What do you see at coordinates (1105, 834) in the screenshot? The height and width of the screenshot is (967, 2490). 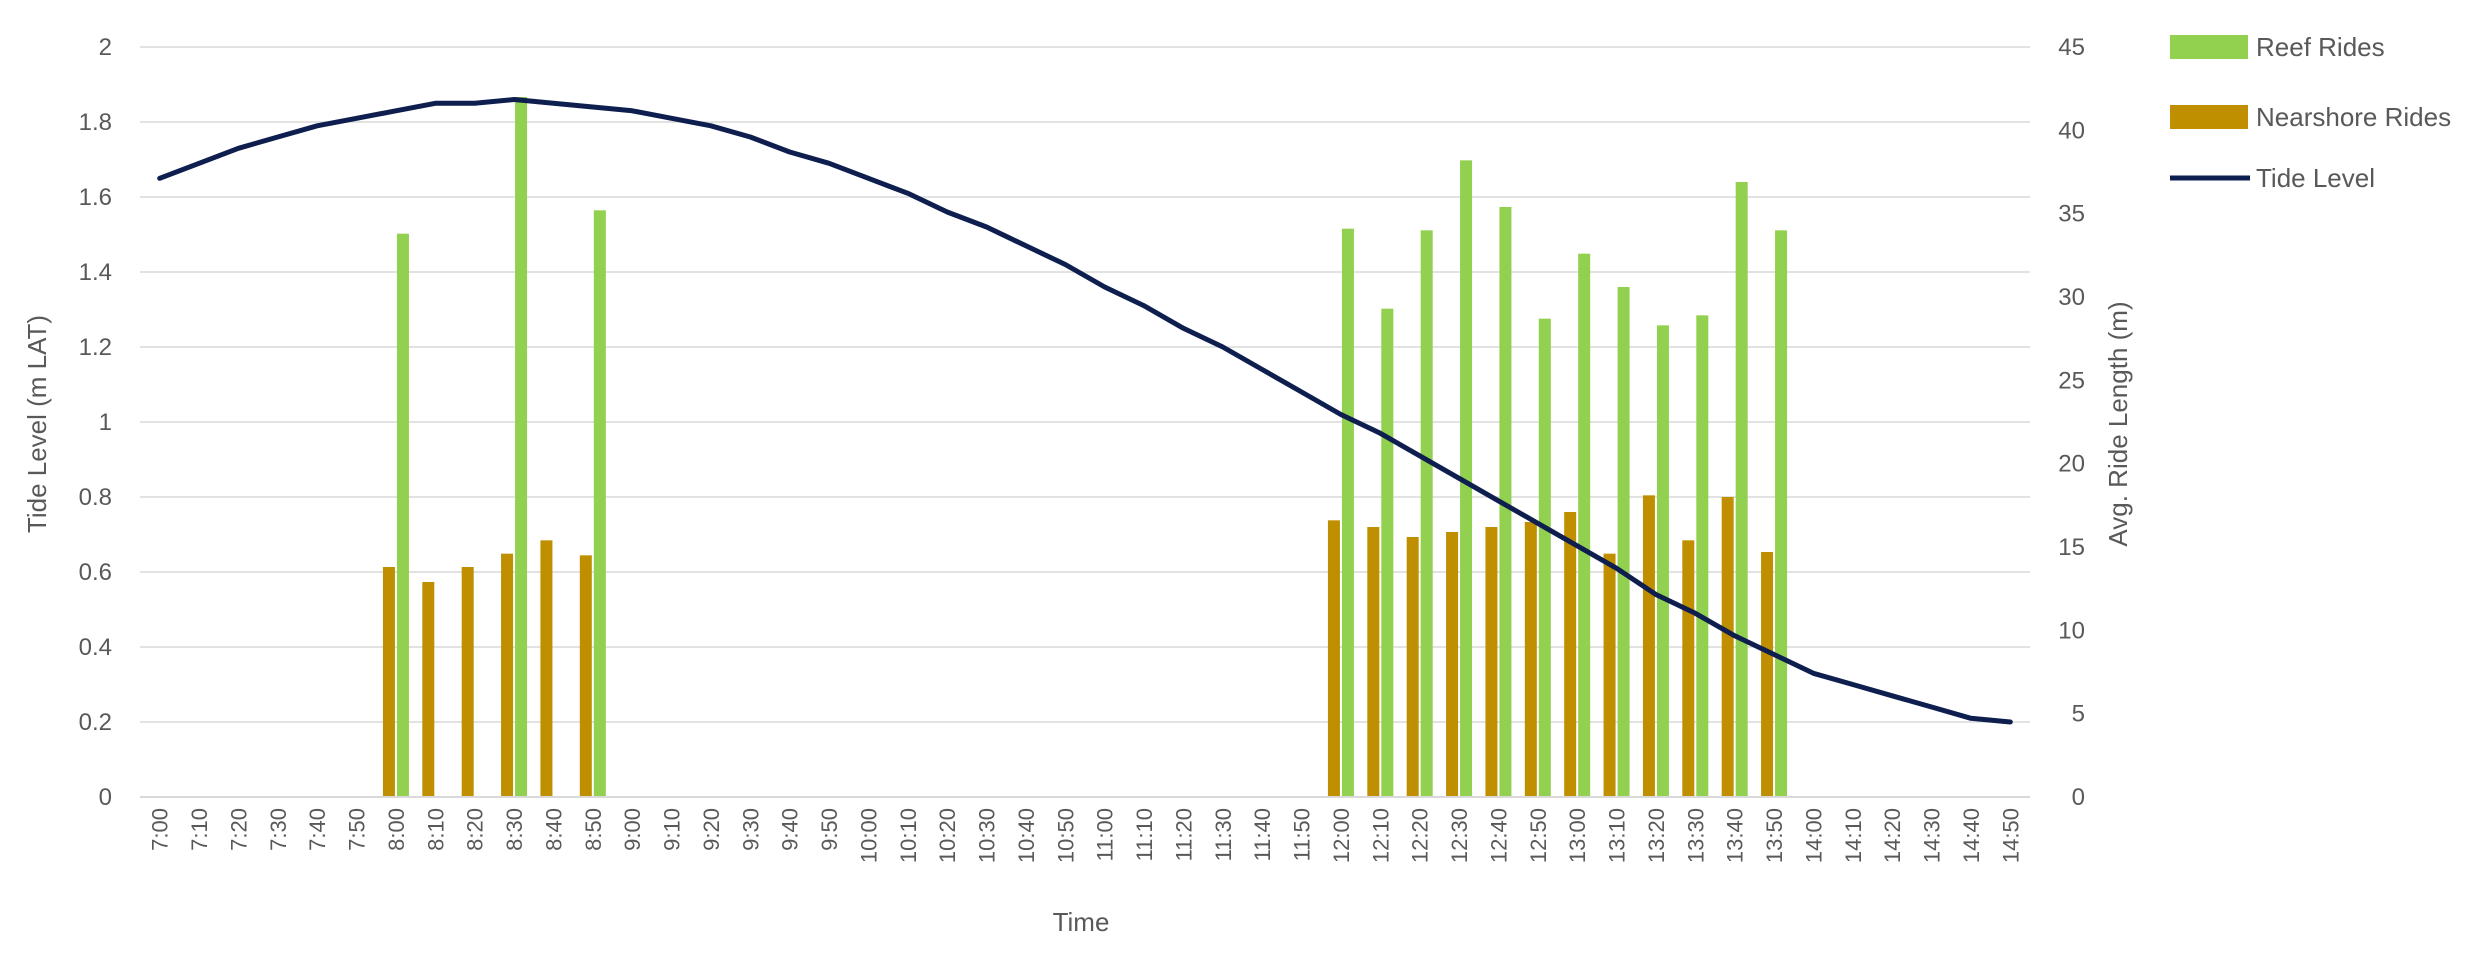 I see `x-tick-label: 11:00` at bounding box center [1105, 834].